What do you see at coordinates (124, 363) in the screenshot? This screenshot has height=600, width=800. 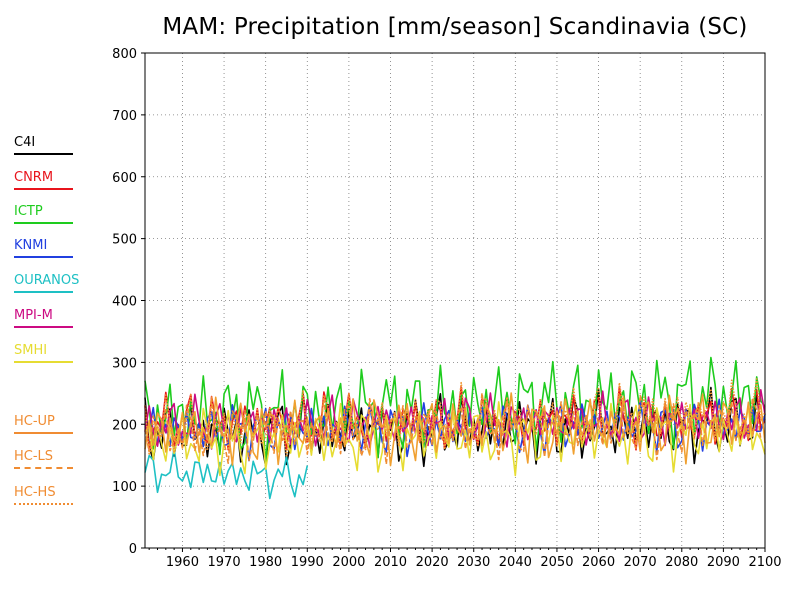 I see `y-tick-label: 300` at bounding box center [124, 363].